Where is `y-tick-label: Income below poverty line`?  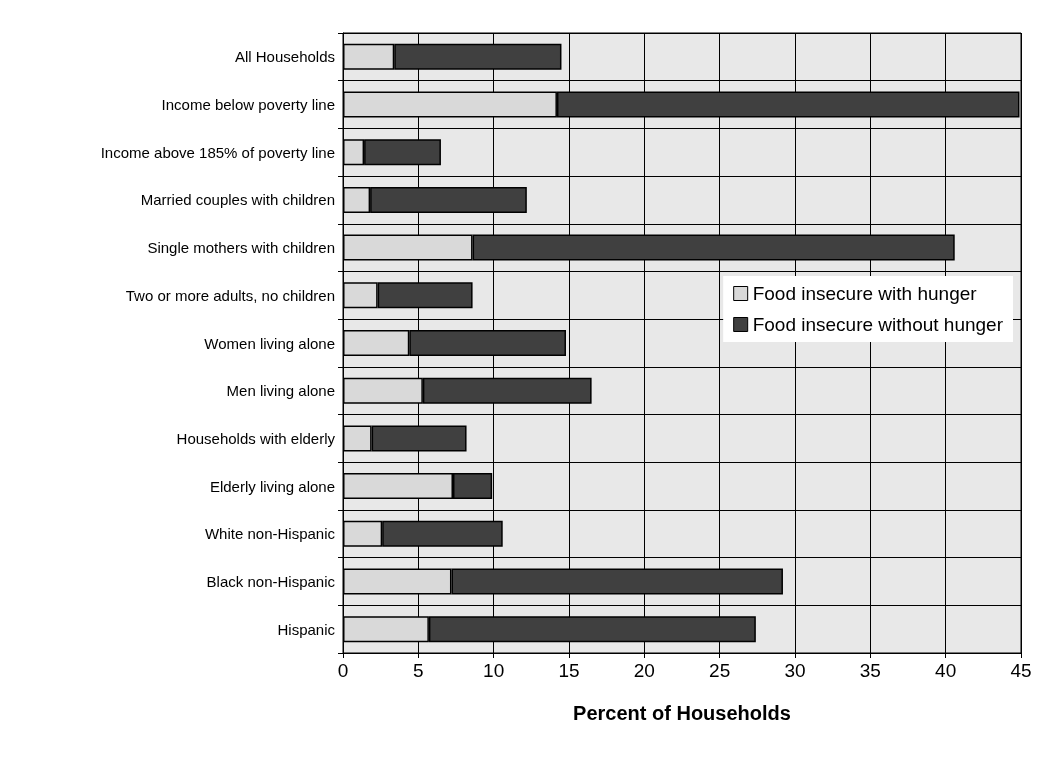 y-tick-label: Income below poverty line is located at coordinates (248, 105).